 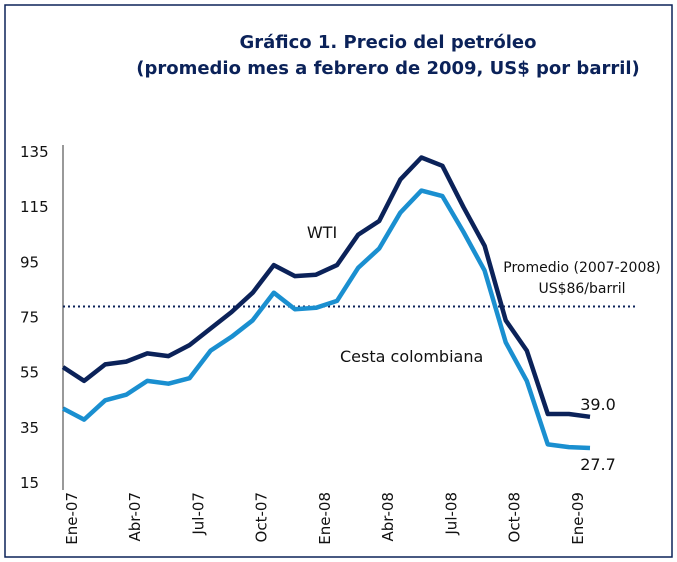 I want to click on end-label: 39.0, so click(x=598, y=404).